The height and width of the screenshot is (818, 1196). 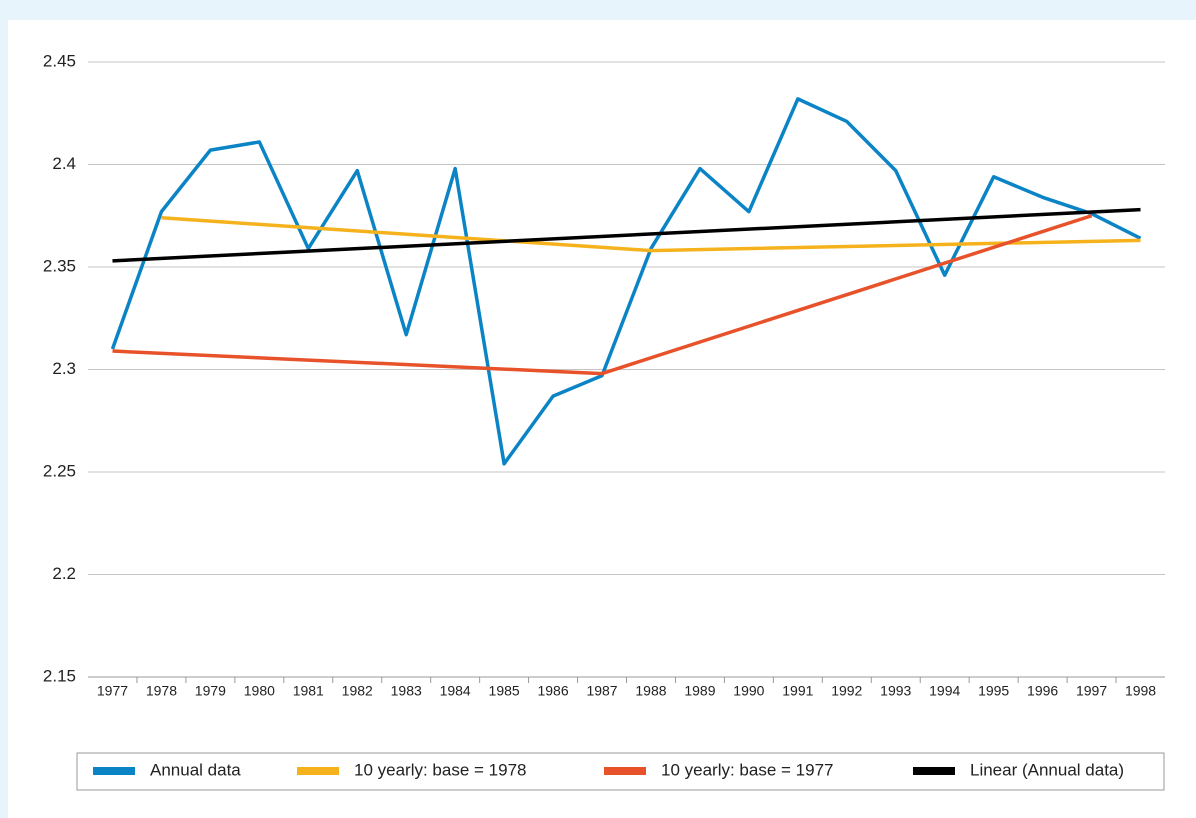 I want to click on y-tick-label: 2.4, so click(x=64, y=163).